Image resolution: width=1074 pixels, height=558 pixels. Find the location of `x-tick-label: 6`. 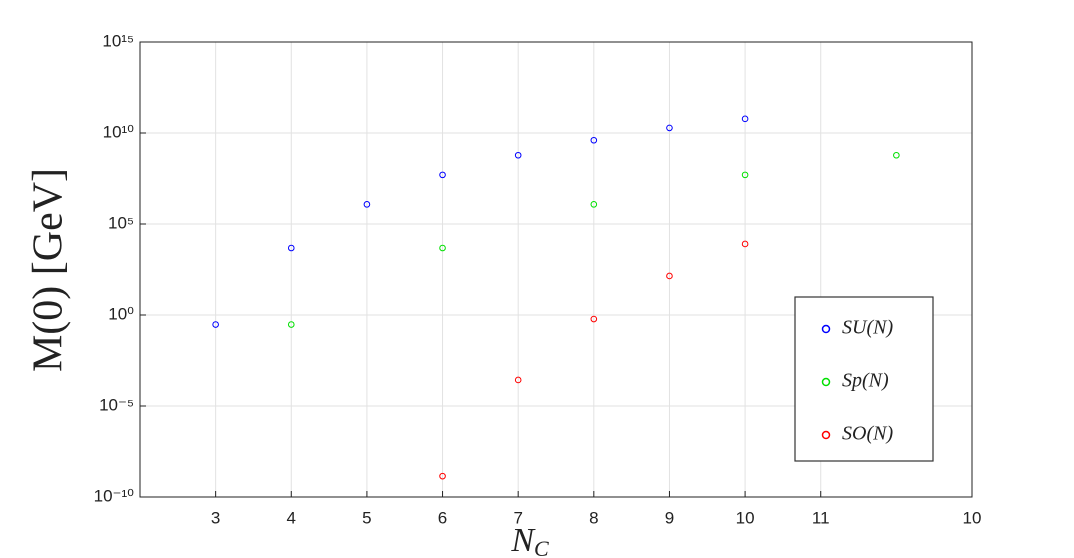

x-tick-label: 6 is located at coordinates (442, 517).